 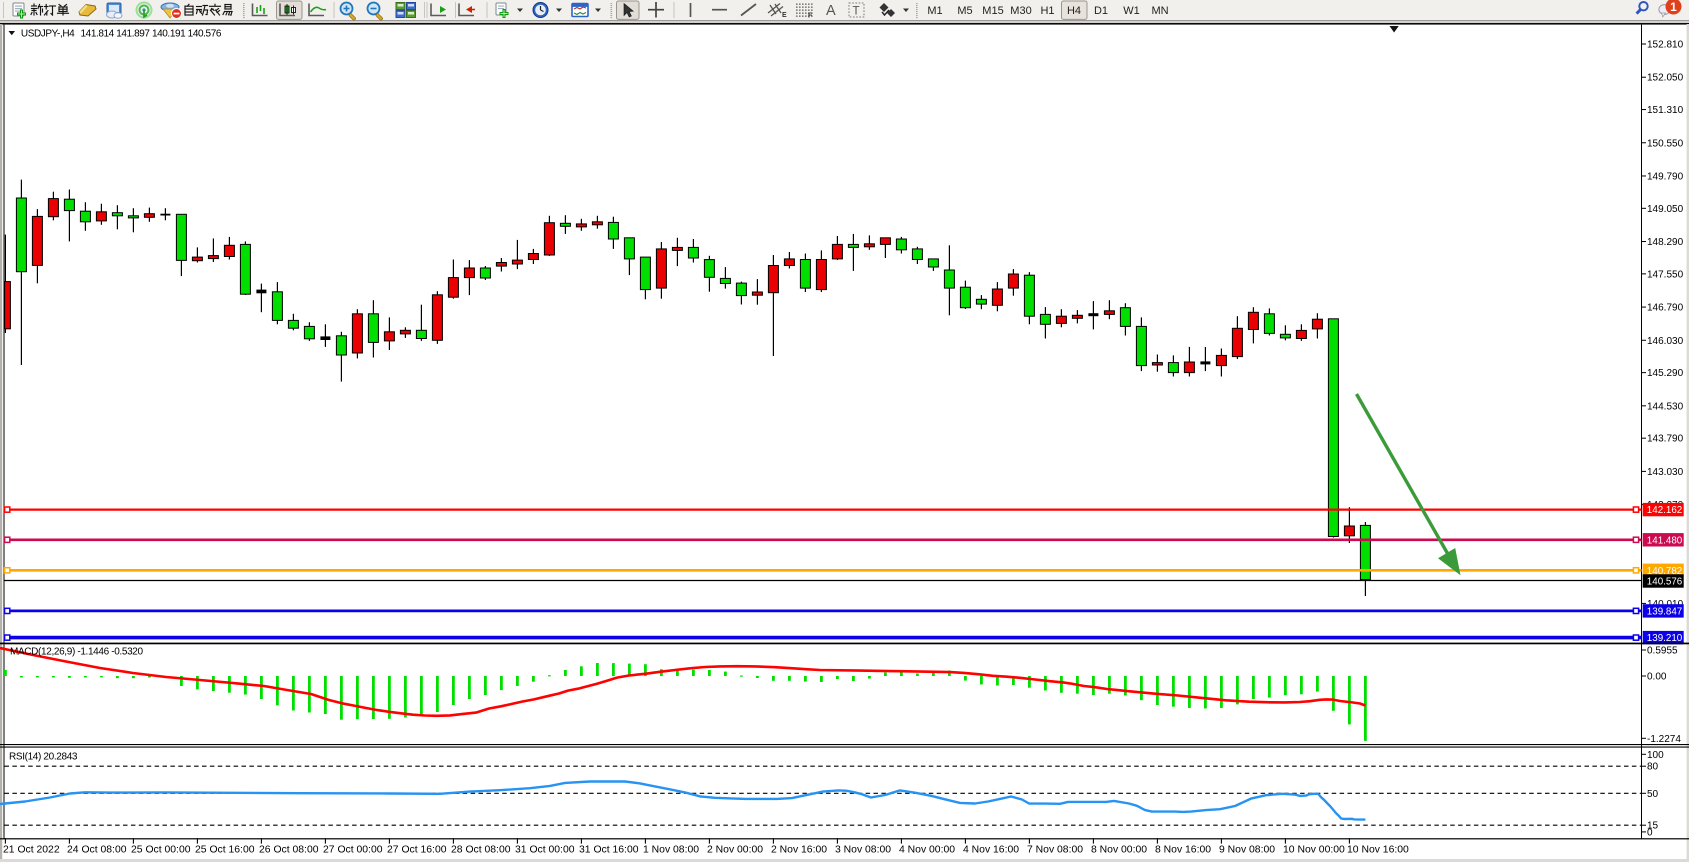 I want to click on svg-text: 15, so click(x=1653, y=826).